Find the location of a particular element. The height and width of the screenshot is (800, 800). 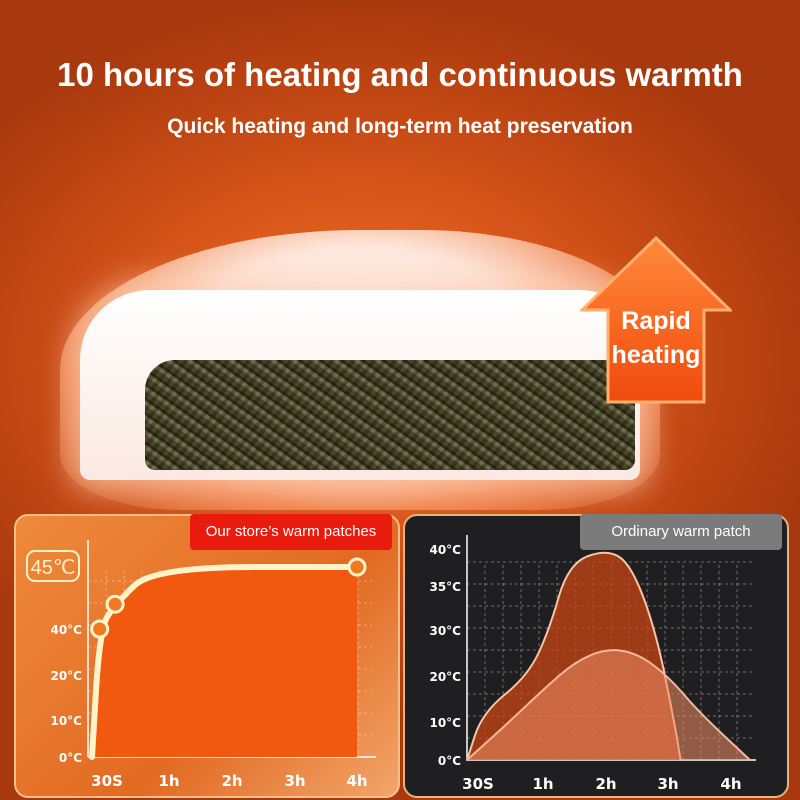

legend-store-patch: Our store’s warm patches is located at coordinates (291, 532).